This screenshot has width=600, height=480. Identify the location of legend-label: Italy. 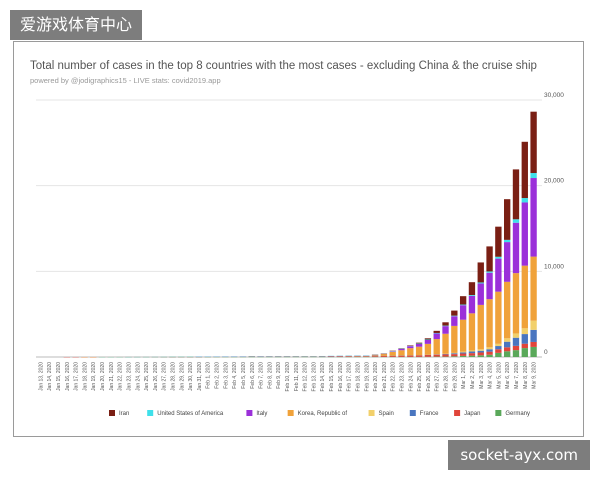
(261, 414).